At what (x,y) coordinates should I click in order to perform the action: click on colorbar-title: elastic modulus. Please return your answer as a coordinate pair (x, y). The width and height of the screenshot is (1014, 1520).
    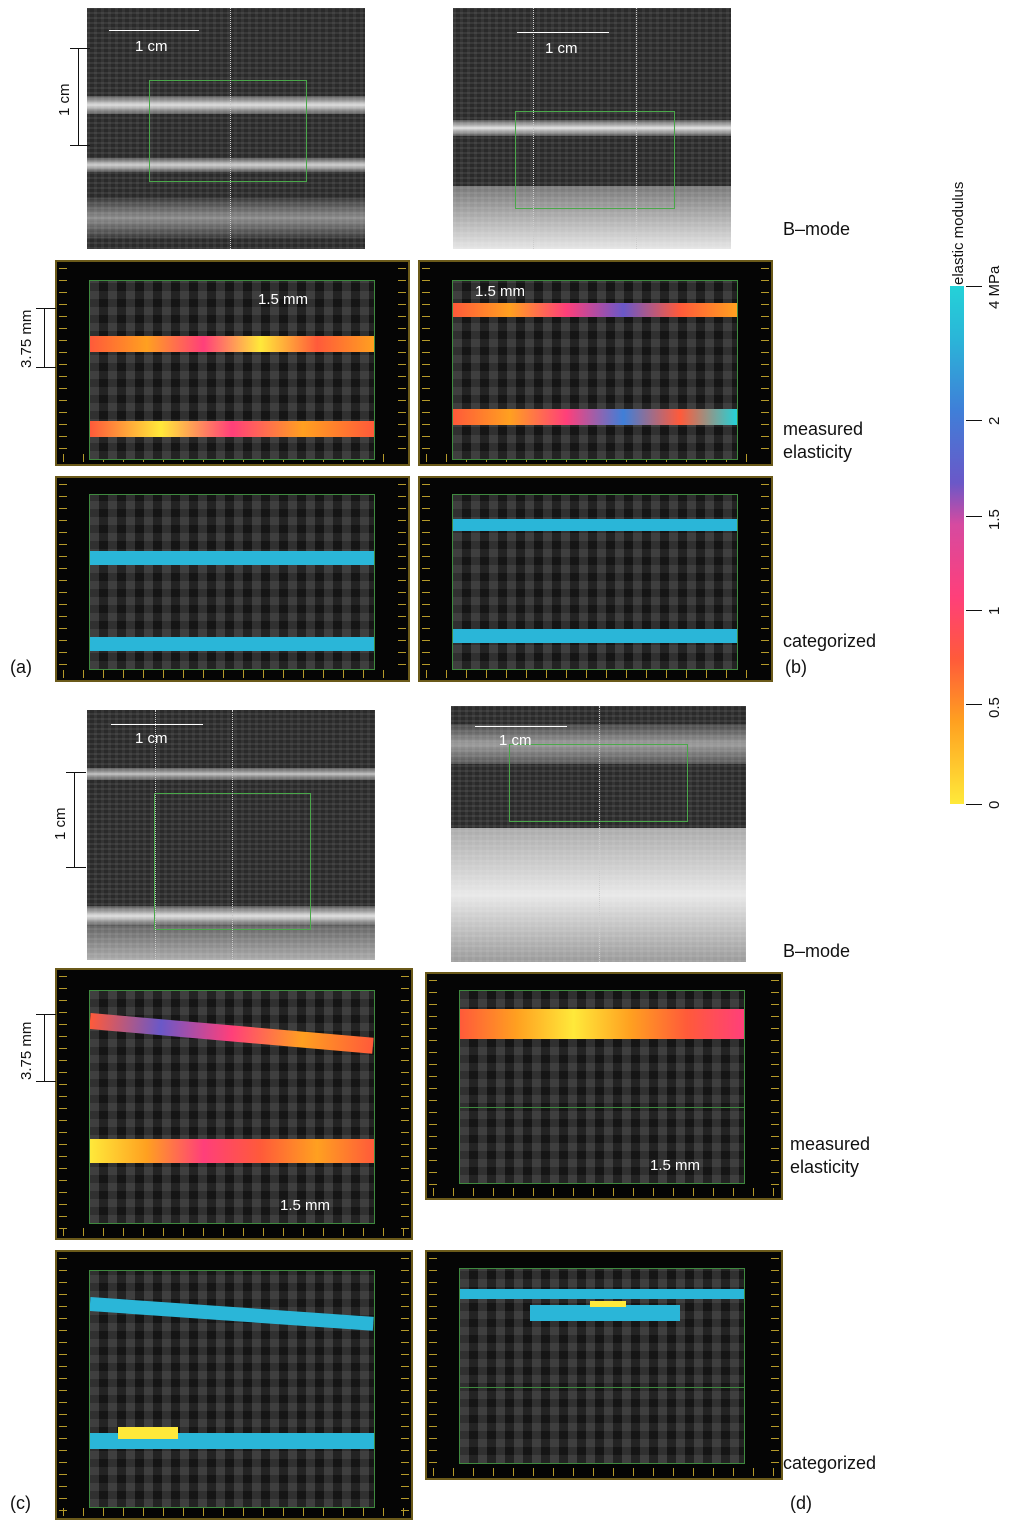
    Looking at the image, I should click on (958, 233).